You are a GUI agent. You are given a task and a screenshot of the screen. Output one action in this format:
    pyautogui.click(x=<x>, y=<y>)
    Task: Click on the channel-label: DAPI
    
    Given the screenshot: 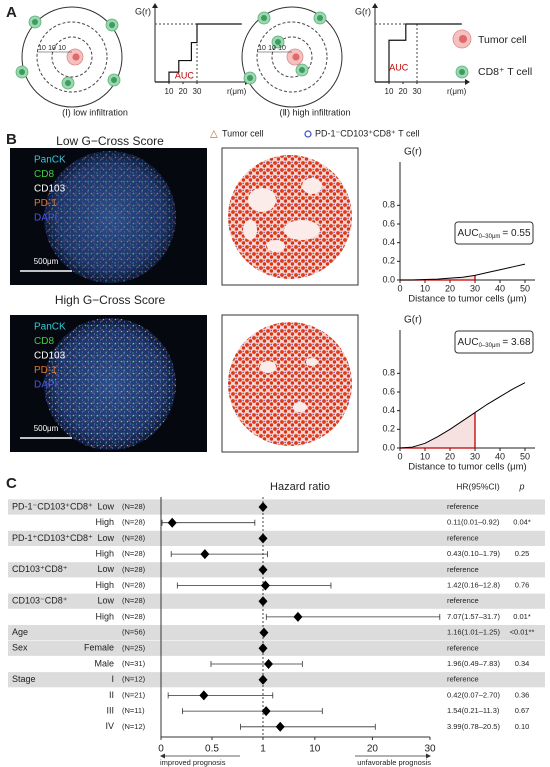 What is the action you would take?
    pyautogui.click(x=45, y=385)
    